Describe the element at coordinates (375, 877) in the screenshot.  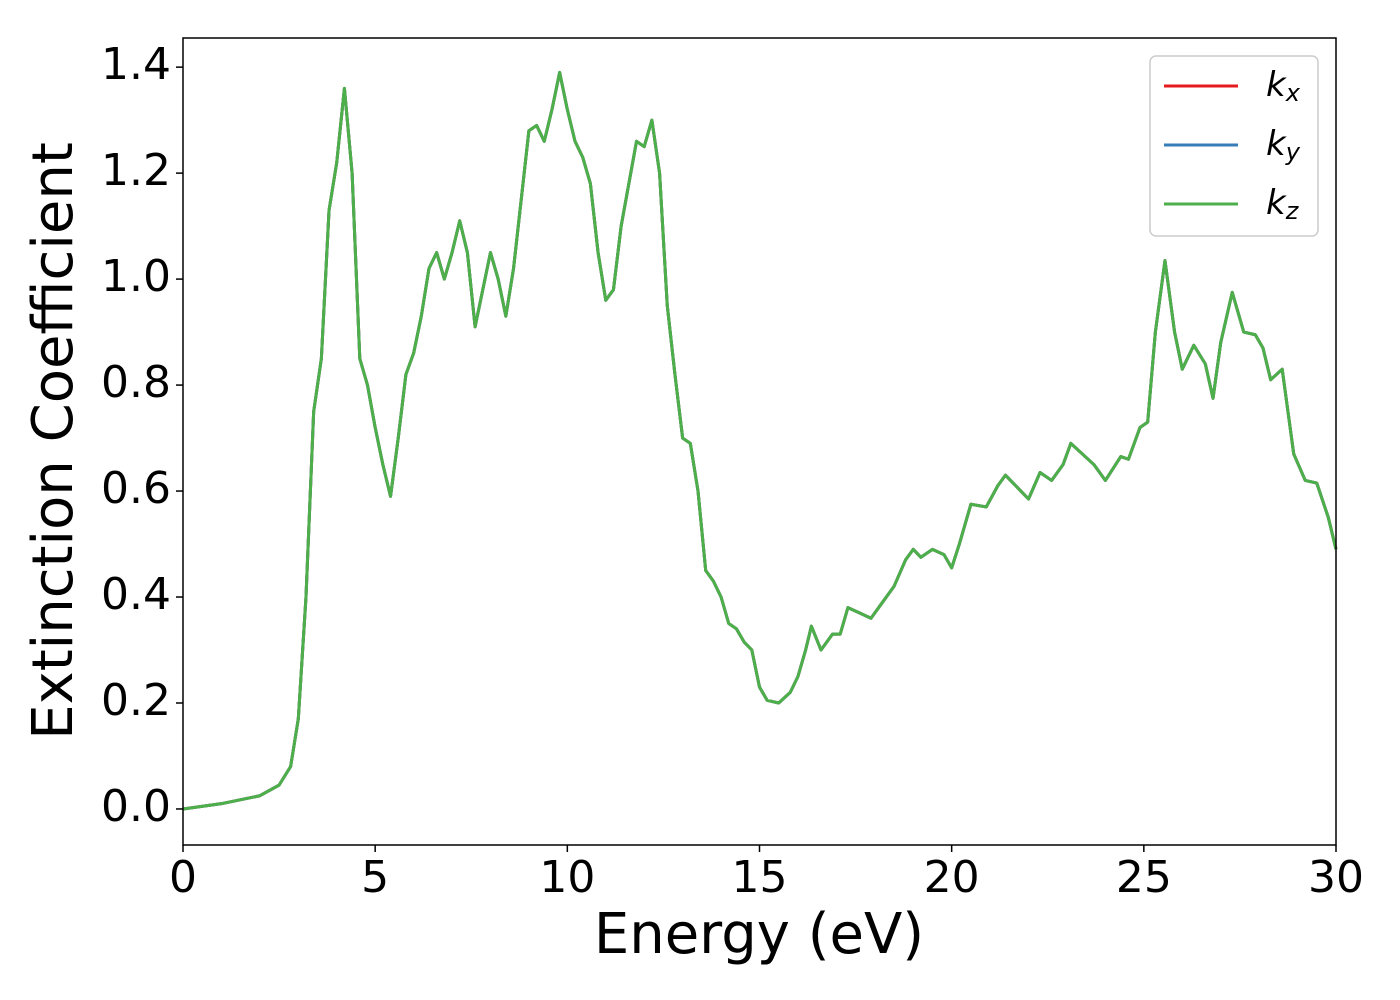
I see `x-tick-label: 5` at that location.